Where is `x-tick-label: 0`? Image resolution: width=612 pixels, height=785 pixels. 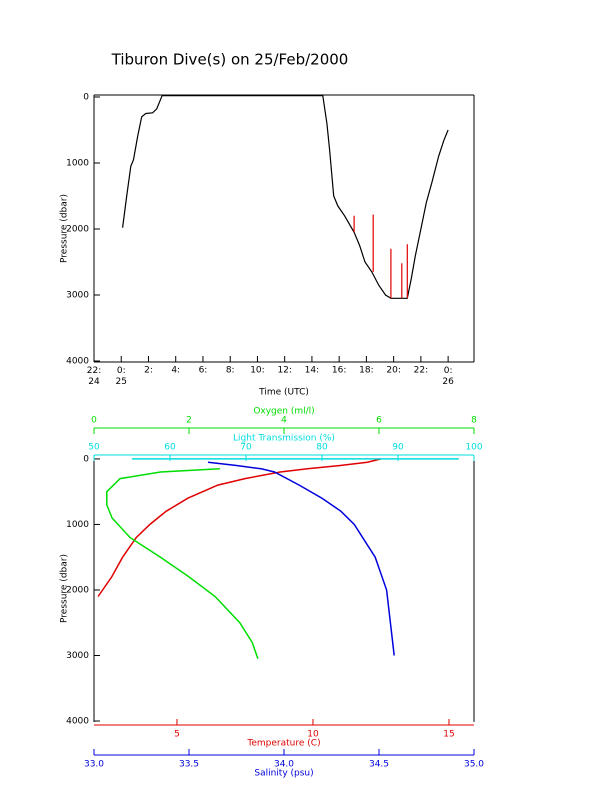
x-tick-label: 0 is located at coordinates (94, 421).